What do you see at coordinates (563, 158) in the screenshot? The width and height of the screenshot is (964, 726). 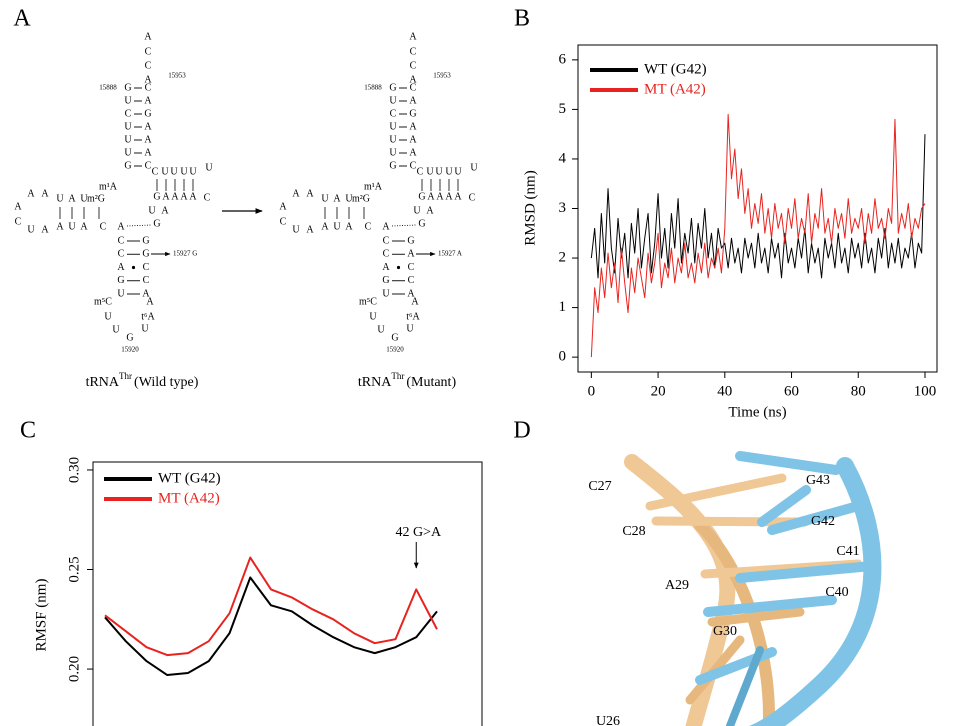 I see `y-tick-label: 4` at bounding box center [563, 158].